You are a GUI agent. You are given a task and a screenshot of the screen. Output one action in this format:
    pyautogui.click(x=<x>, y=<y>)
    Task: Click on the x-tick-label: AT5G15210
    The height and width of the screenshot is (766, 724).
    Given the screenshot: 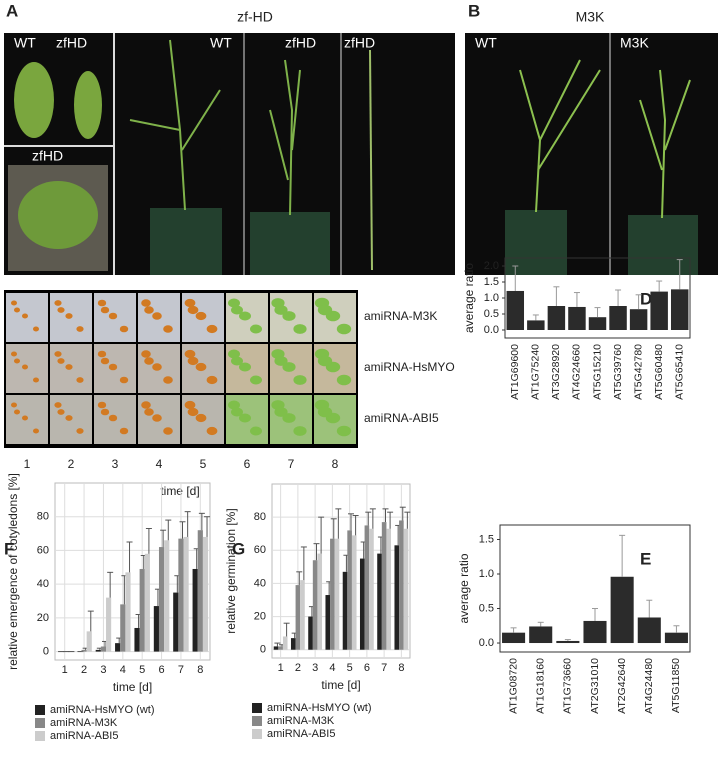 What is the action you would take?
    pyautogui.click(x=597, y=372)
    